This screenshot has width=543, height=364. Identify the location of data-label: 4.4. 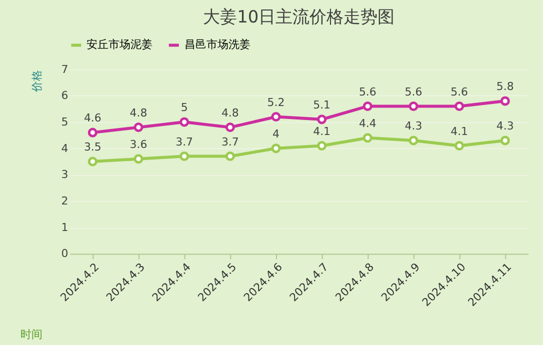
(367, 123).